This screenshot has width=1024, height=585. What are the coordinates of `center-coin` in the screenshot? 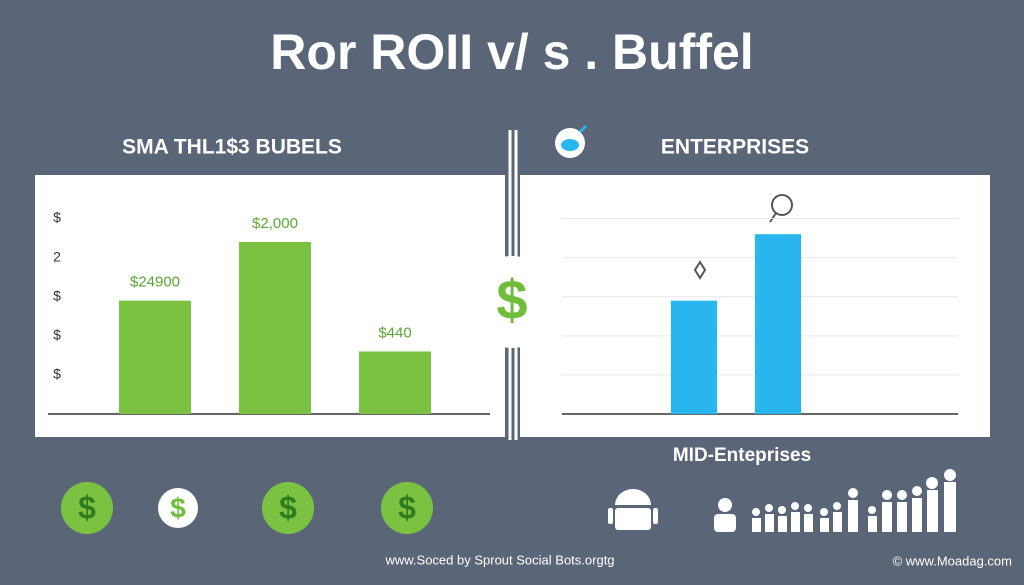 It's located at (512, 302).